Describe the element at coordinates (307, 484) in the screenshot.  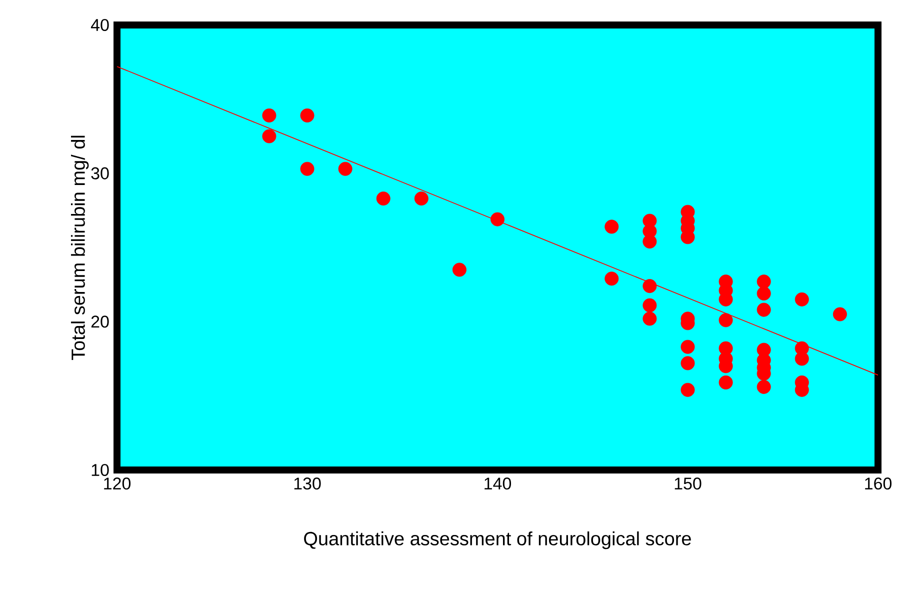
I see `x-tick-label: 130` at that location.